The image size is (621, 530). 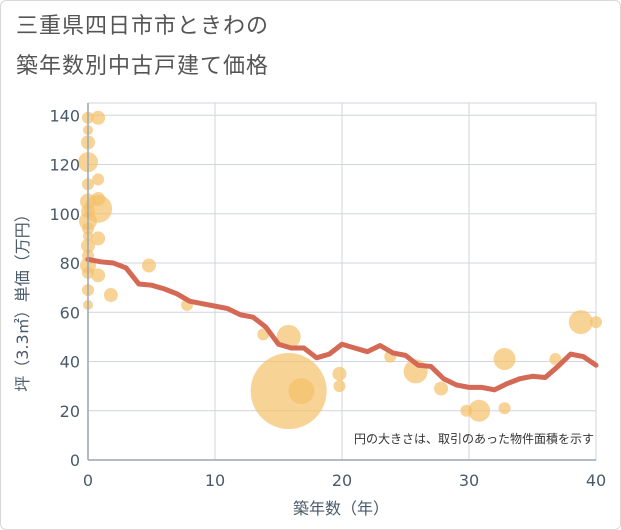 What do you see at coordinates (64, 115) in the screenshot?
I see `y-tick-label: 140` at bounding box center [64, 115].